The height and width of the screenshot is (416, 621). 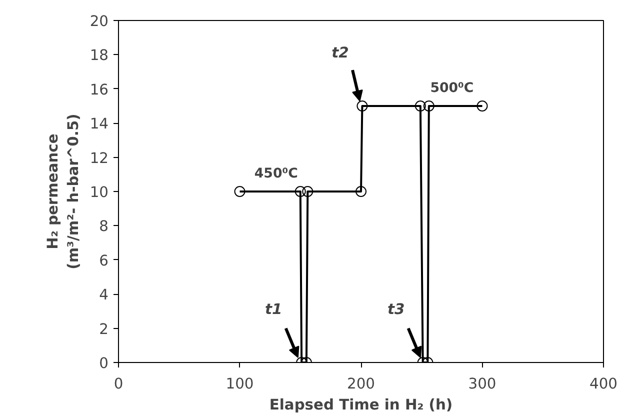 What do you see at coordinates (276, 174) in the screenshot?
I see `annotation: 450⁰C` at bounding box center [276, 174].